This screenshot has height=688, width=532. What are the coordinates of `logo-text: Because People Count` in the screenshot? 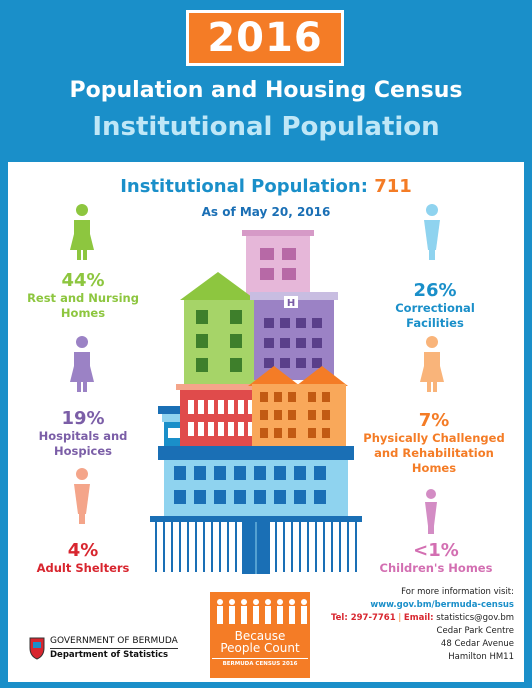 It's located at (260, 642).